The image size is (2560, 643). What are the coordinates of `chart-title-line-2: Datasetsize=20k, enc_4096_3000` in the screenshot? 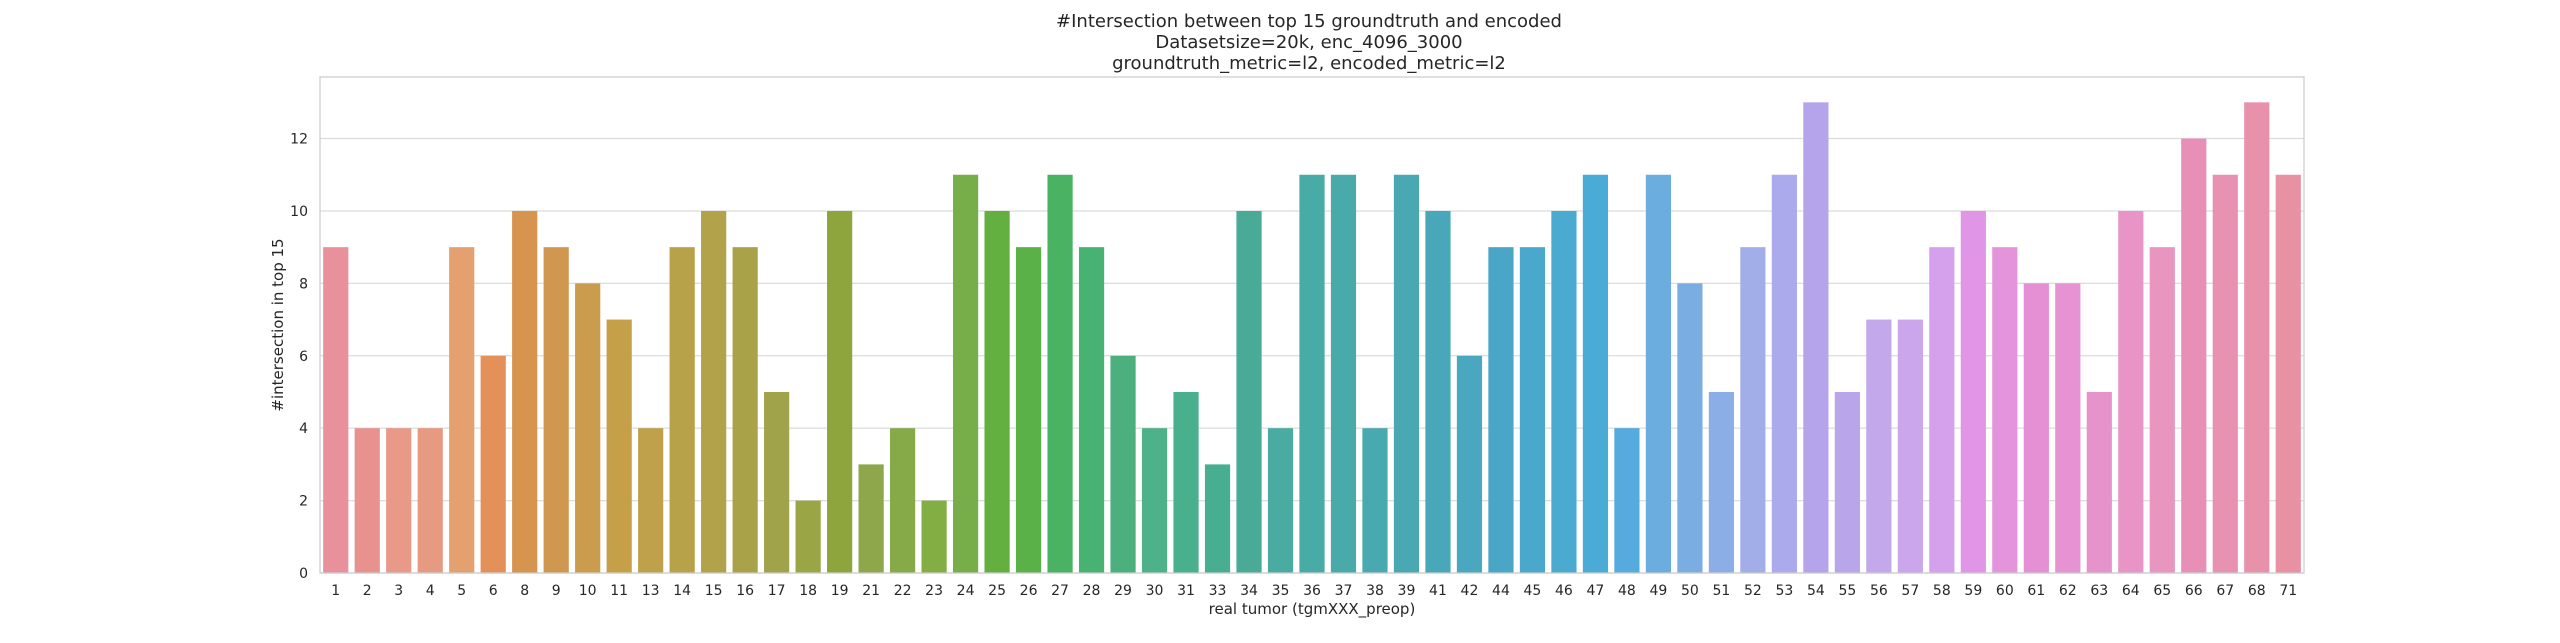 It's located at (1308, 42).